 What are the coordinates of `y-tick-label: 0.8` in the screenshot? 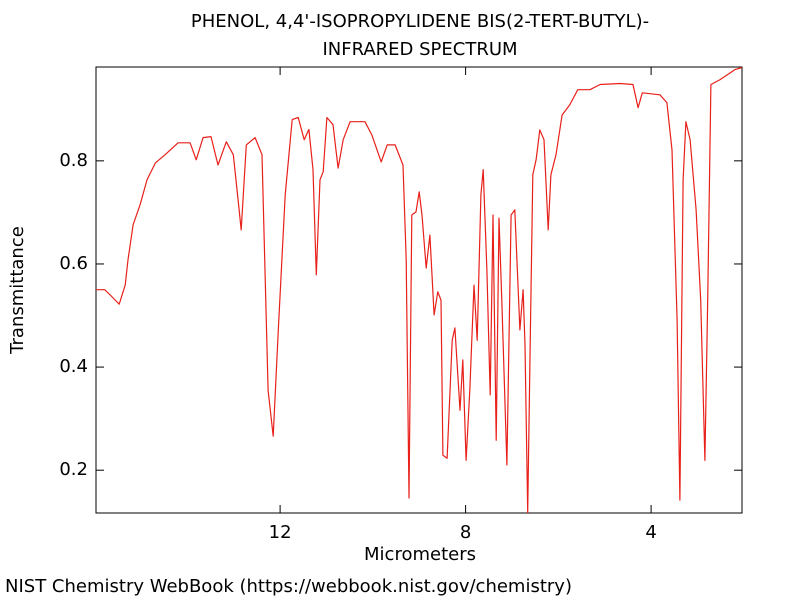 It's located at (73, 160).